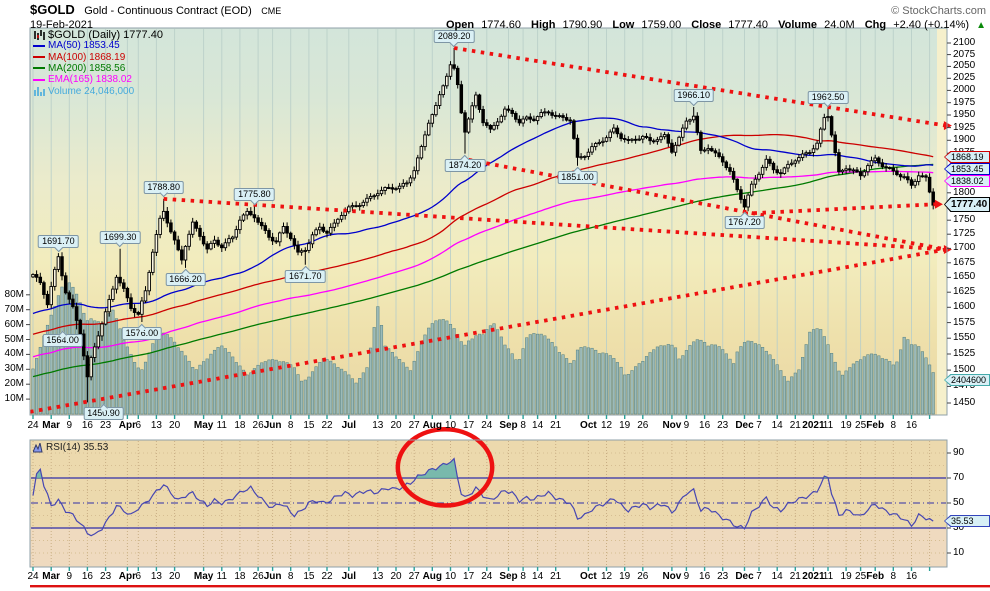 Image resolution: width=990 pixels, height=591 pixels. What do you see at coordinates (661, 25) in the screenshot?
I see `low-value: 1759.00` at bounding box center [661, 25].